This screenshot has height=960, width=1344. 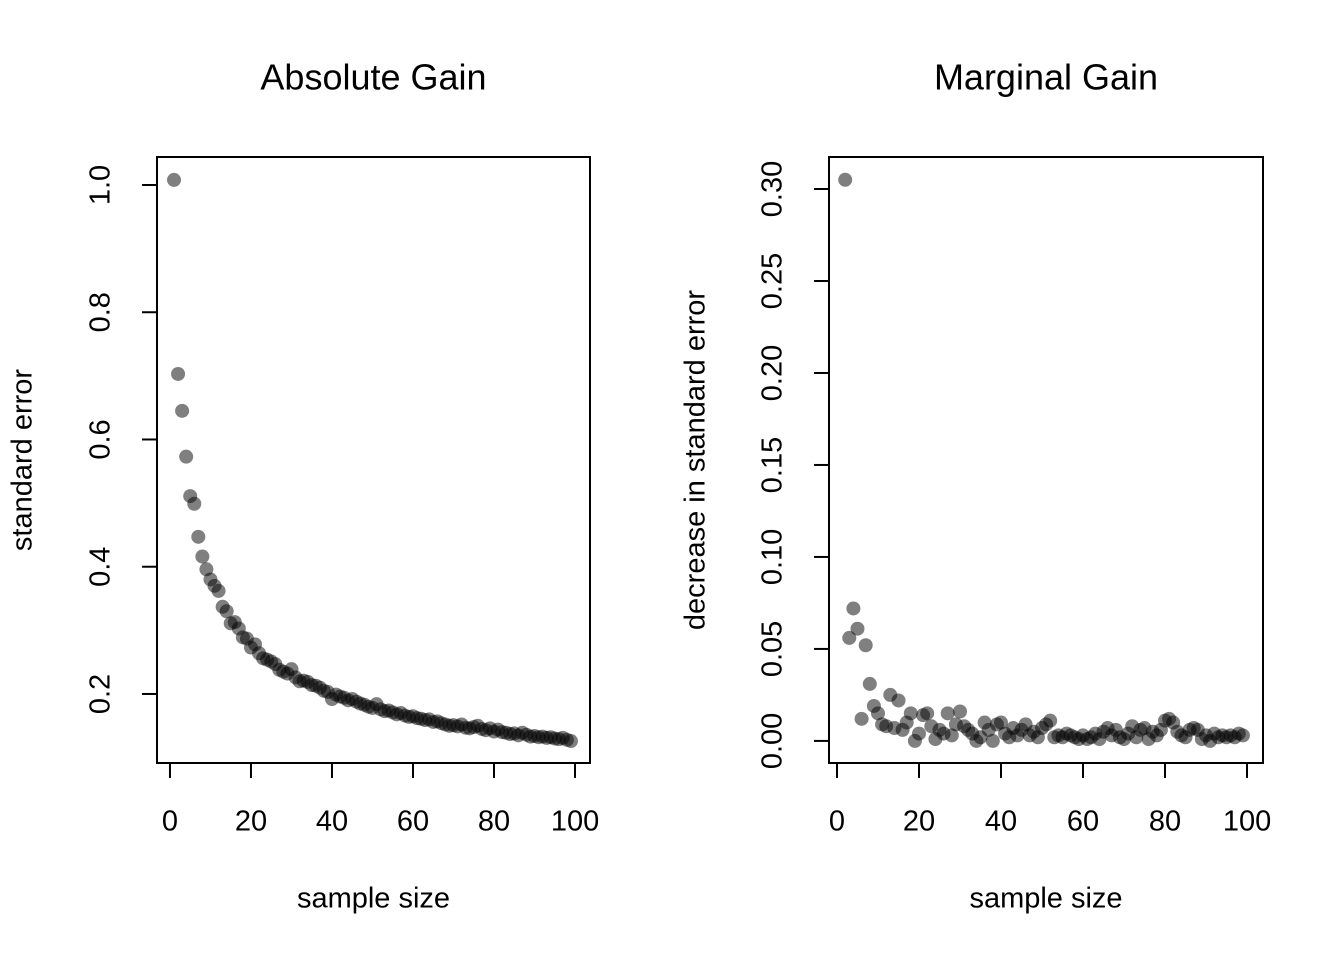 What do you see at coordinates (373, 77) in the screenshot?
I see `chart-title: Absolute Gain` at bounding box center [373, 77].